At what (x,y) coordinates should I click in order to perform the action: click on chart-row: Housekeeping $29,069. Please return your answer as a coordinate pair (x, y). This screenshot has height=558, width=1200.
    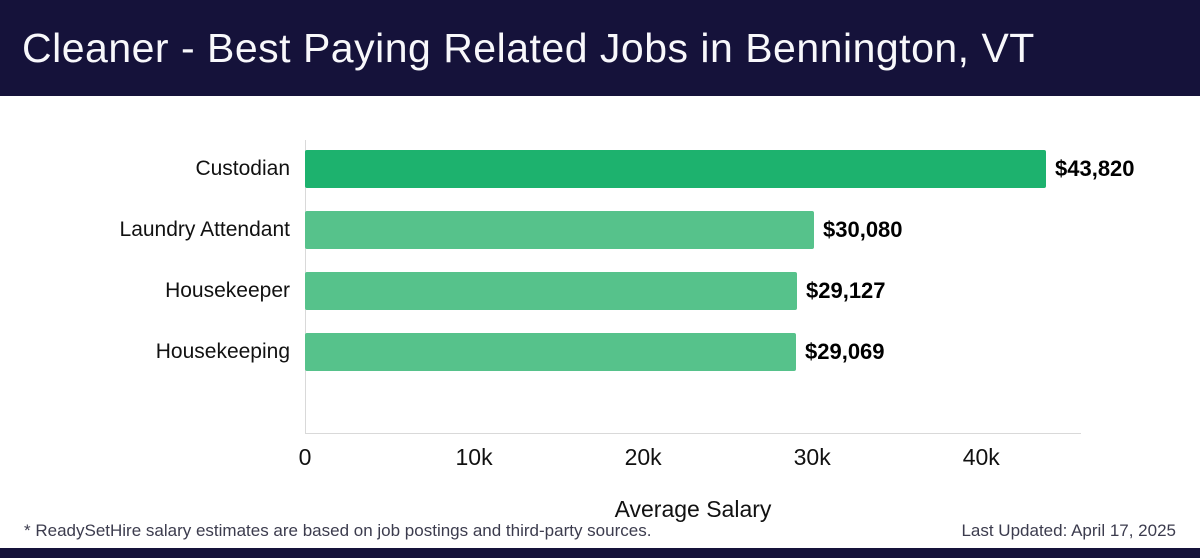
    Looking at the image, I should click on (600, 352).